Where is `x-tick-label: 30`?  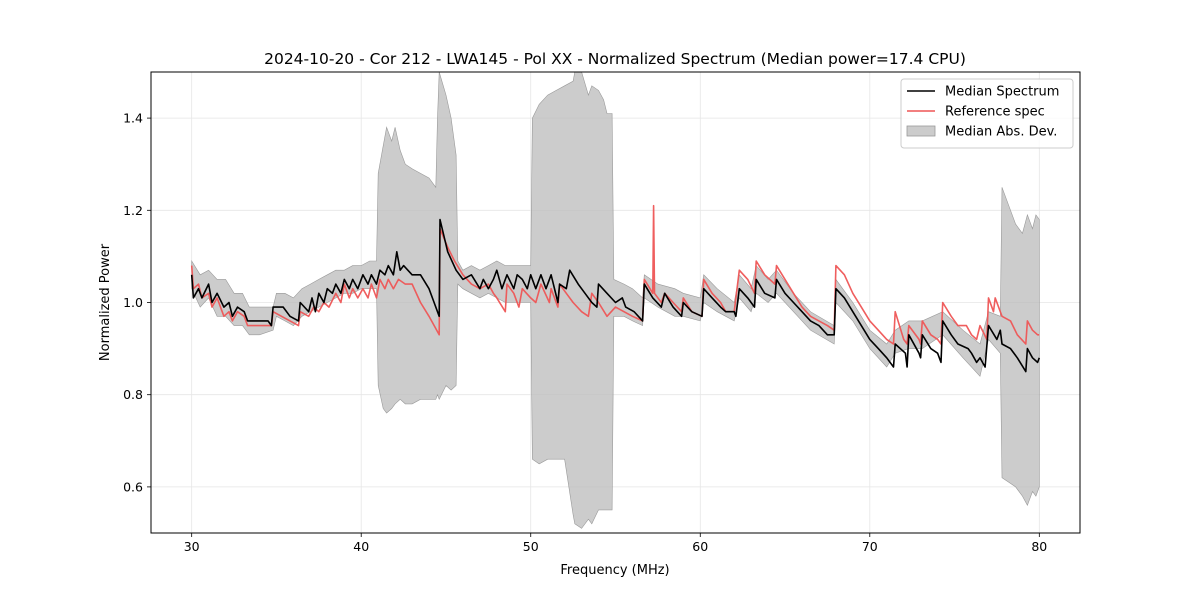 x-tick-label: 30 is located at coordinates (192, 546).